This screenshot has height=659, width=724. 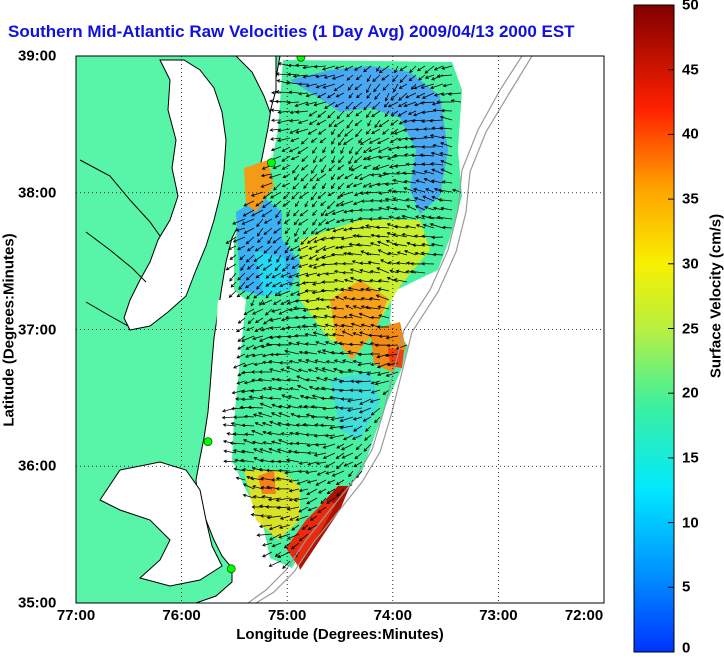 I want to click on x-tick-label: 74:00, so click(x=392, y=615).